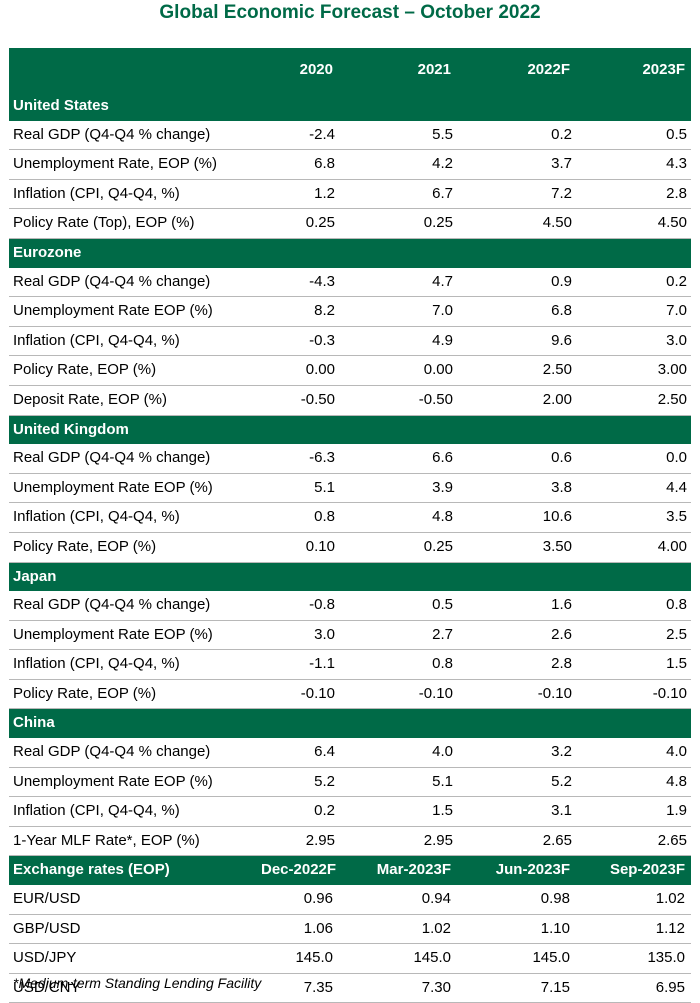 Image resolution: width=700 pixels, height=1003 pixels. I want to click on table-row: Real GDP (Q4-Q4 % change) -6.3 6.6 0.6 0.0, so click(350, 459).